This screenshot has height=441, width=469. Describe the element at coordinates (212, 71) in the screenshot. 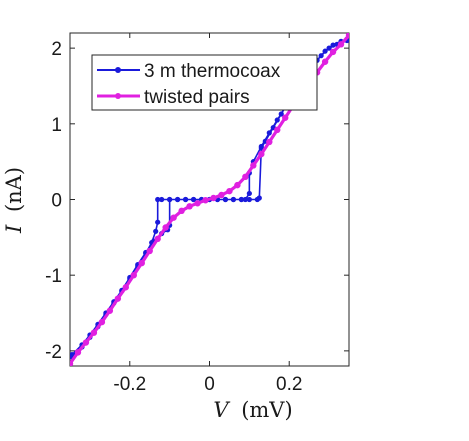

I see `legend-label-thermocoax: 3 m thermocoax` at that location.